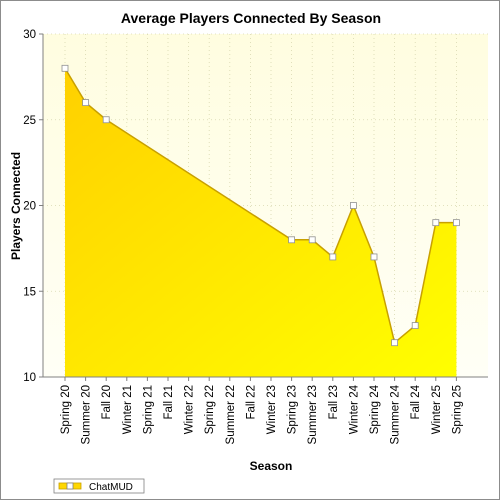  What do you see at coordinates (251, 402) in the screenshot?
I see `x-tick-label: Fall 22` at bounding box center [251, 402].